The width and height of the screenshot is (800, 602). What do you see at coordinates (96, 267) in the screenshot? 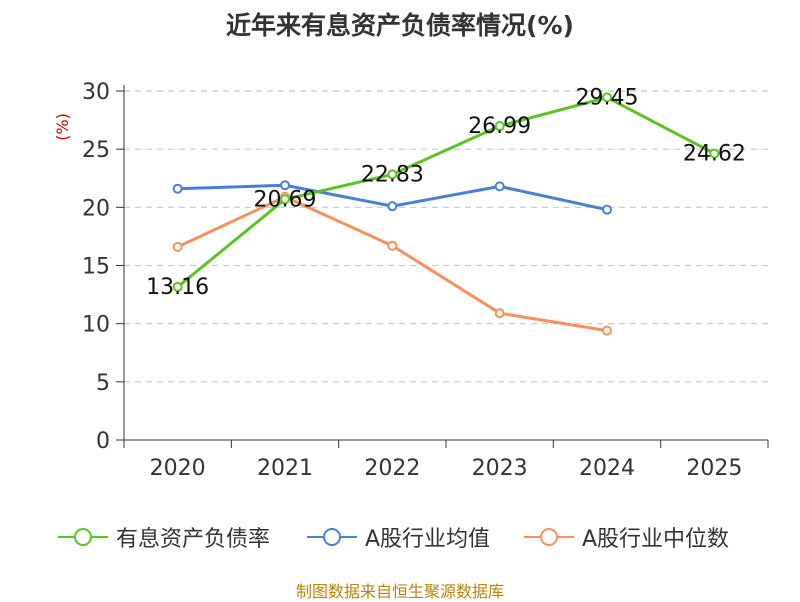
I see `y-tick-label: 15` at bounding box center [96, 267].